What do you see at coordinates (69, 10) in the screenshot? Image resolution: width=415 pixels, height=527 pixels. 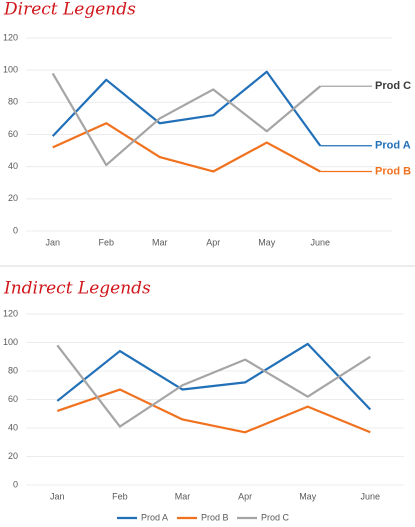 I see `chart-title: Direct Legends` at bounding box center [69, 10].